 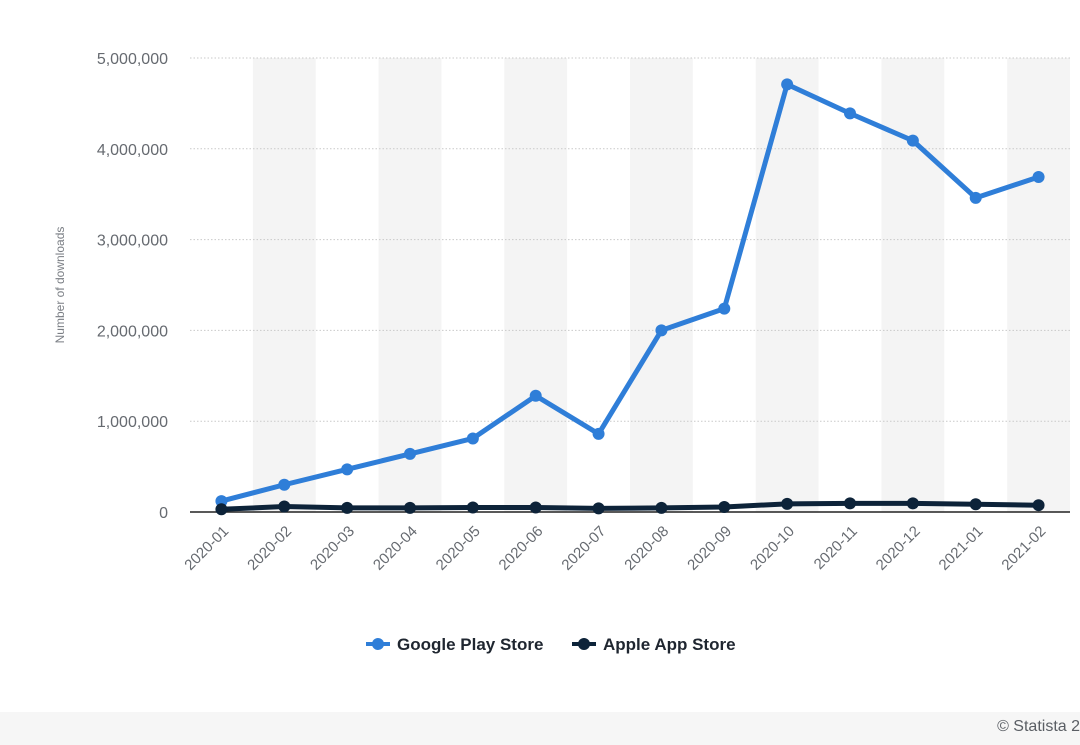 I want to click on legend-item: Google Play Store, so click(x=454, y=644).